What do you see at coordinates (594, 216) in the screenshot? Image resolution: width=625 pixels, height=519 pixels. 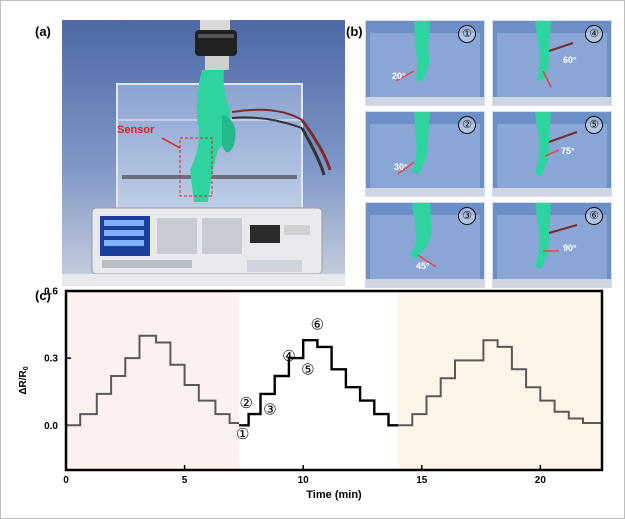 I see `step-number-6: ⑥` at bounding box center [594, 216].